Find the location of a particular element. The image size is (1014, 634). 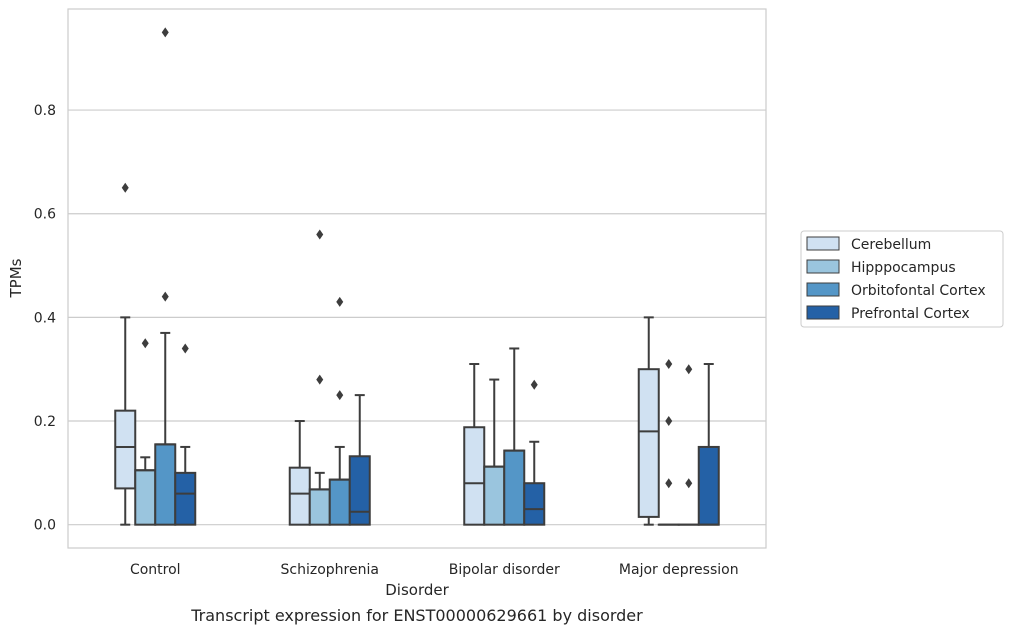

legend-label: Hipppocampus is located at coordinates (903, 268).